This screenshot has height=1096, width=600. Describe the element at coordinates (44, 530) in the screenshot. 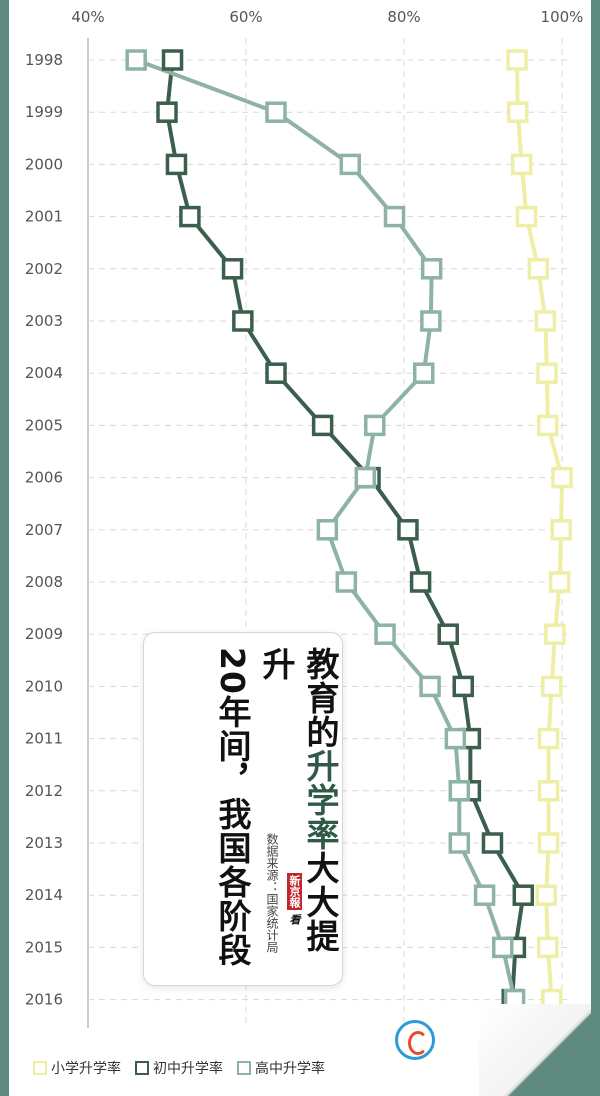

I see `year-tick-label: 2007` at that location.